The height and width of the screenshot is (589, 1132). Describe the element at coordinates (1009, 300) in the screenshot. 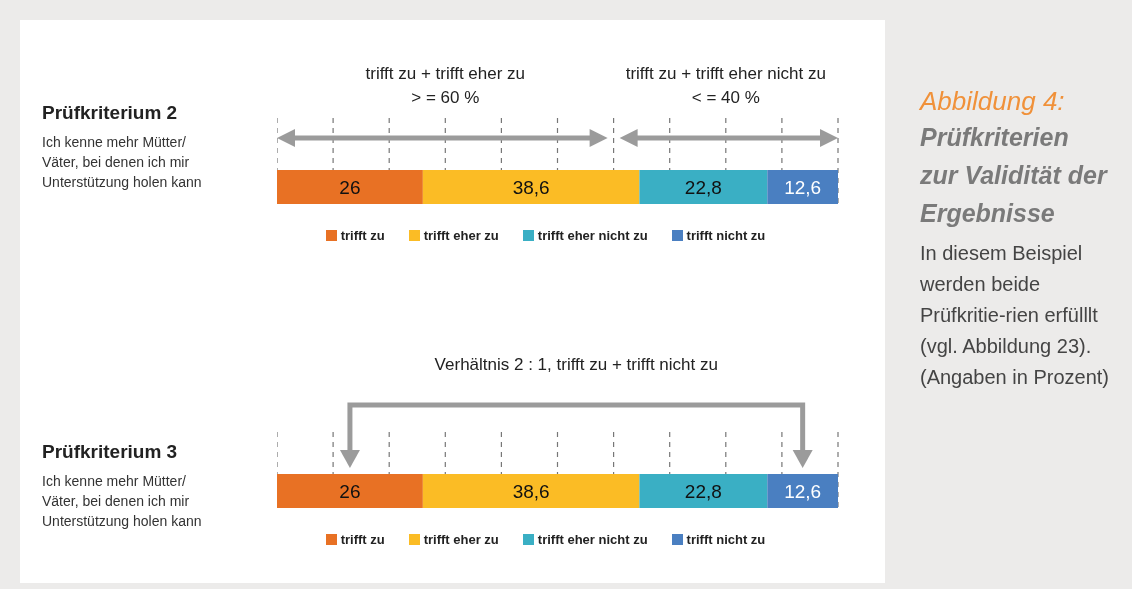

I see `text: In diesem Beispiel werden beide Prüfkritie-rien erfülllt (vgl. Abbildung 23).` at that location.